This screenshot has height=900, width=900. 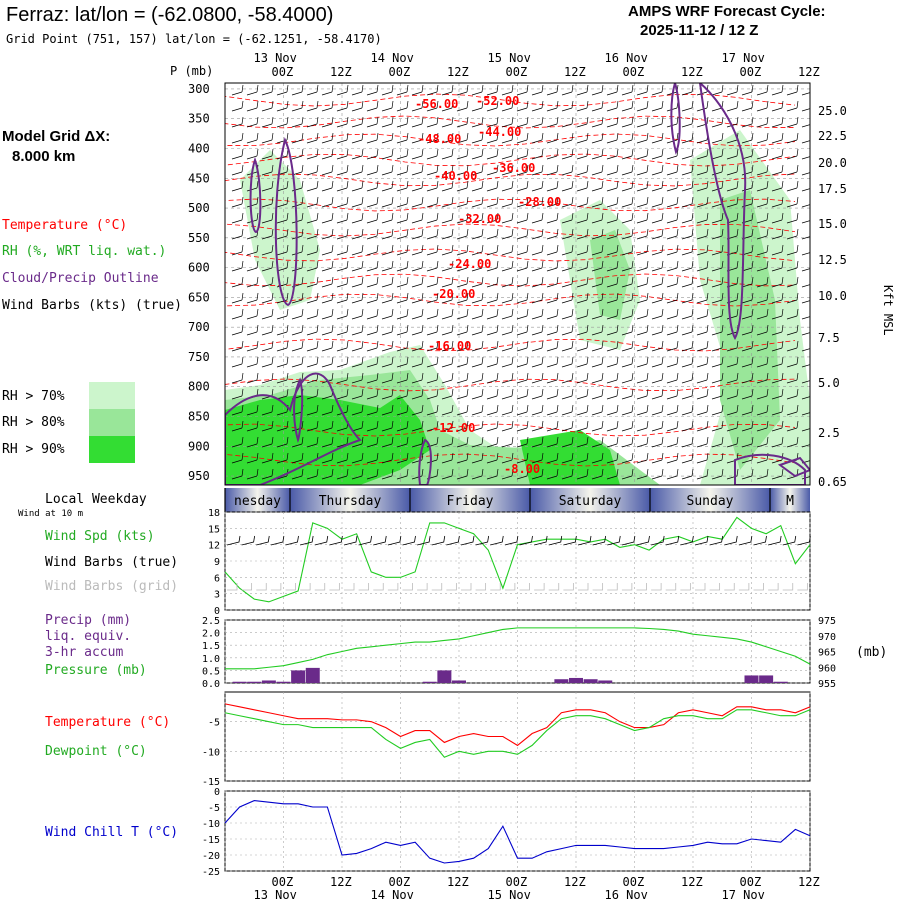 What do you see at coordinates (108, 722) in the screenshot?
I see `temperature-label: Temperature (°C)` at bounding box center [108, 722].